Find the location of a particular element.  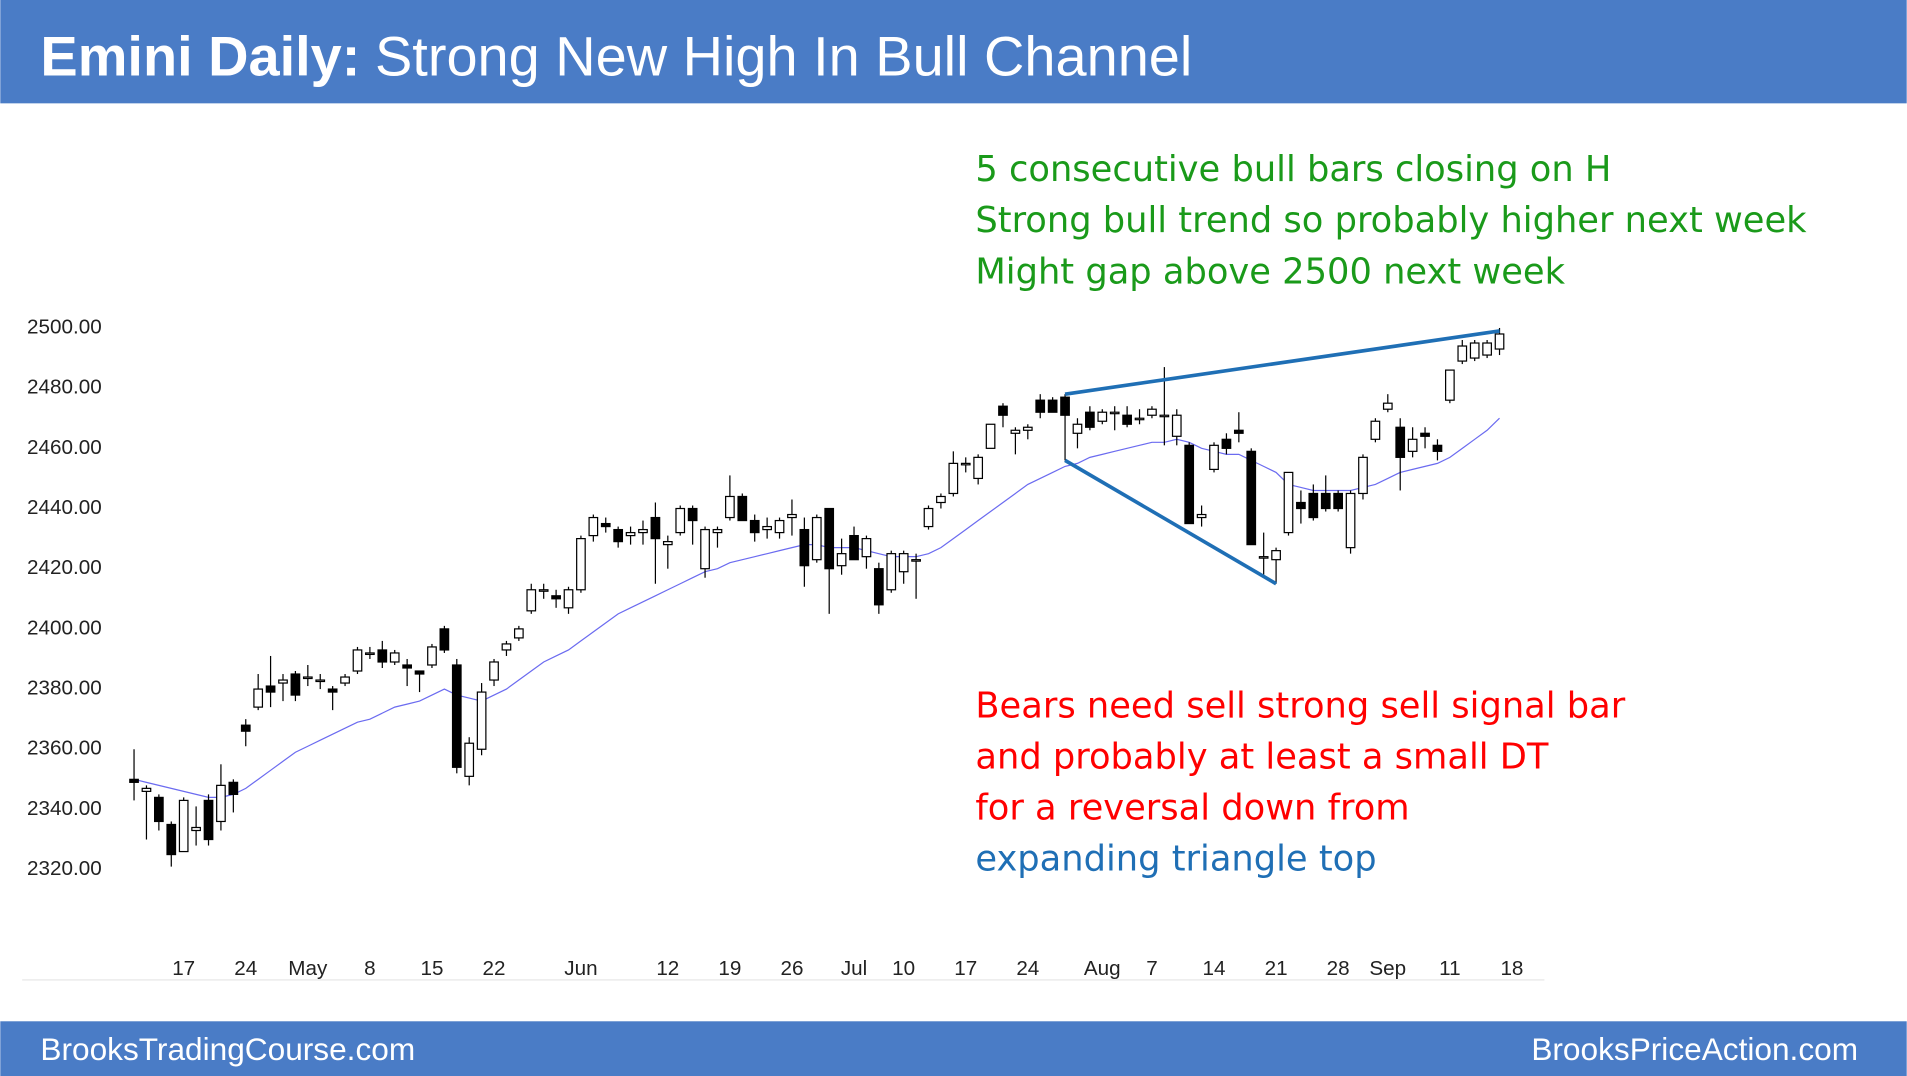

x-tick-label: 10 is located at coordinates (903, 968).